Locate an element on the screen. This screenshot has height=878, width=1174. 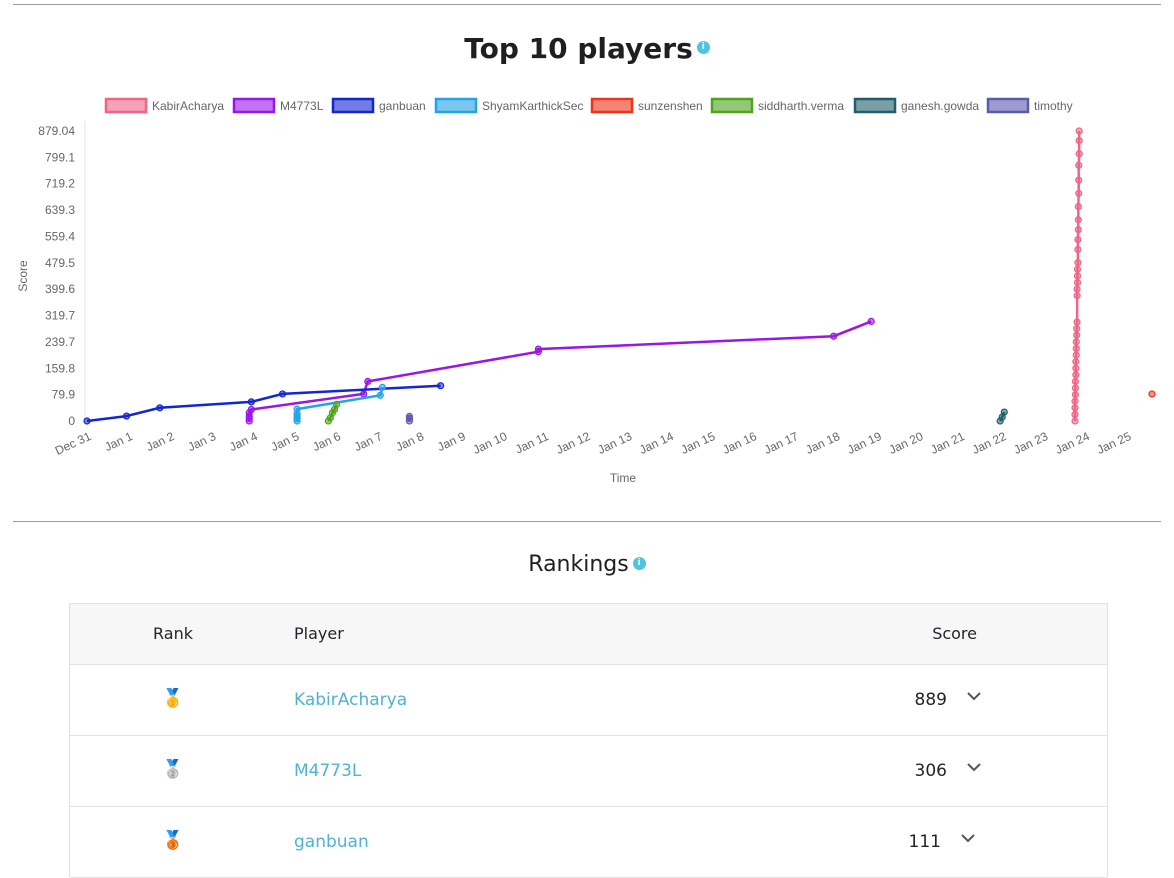
y-tick-label: 0 is located at coordinates (71, 421).